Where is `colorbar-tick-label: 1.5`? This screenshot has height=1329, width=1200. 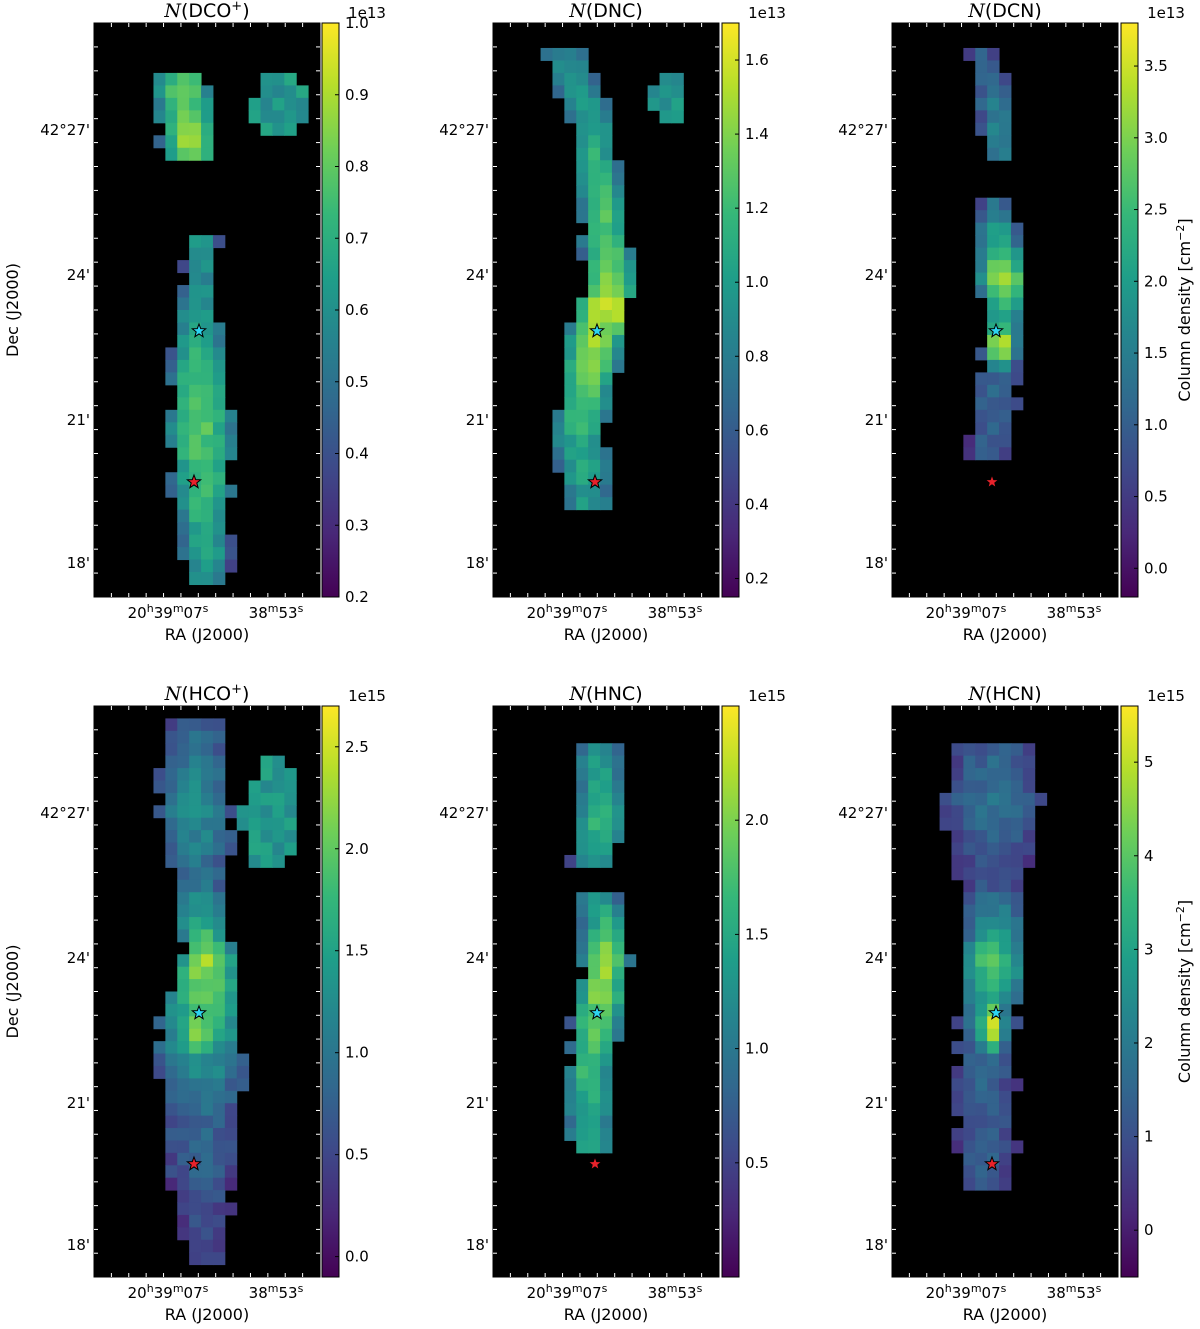 colorbar-tick-label: 1.5 is located at coordinates (1156, 353).